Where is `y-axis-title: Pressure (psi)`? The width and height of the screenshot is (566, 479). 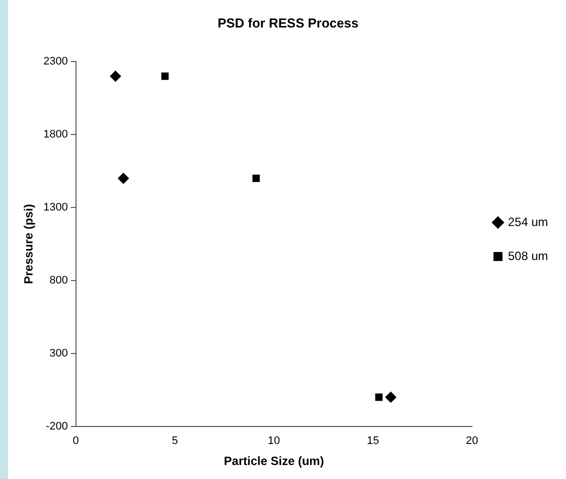 y-axis-title: Pressure (psi) is located at coordinates (29, 244).